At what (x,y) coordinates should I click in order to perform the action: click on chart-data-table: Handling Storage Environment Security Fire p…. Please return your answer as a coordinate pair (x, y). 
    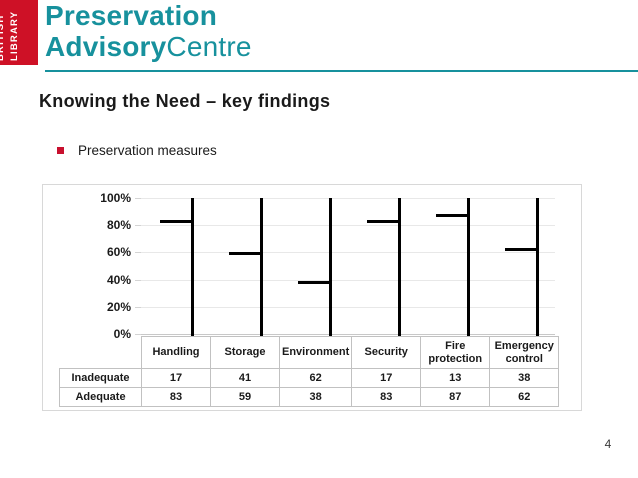
    Looking at the image, I should click on (309, 371).